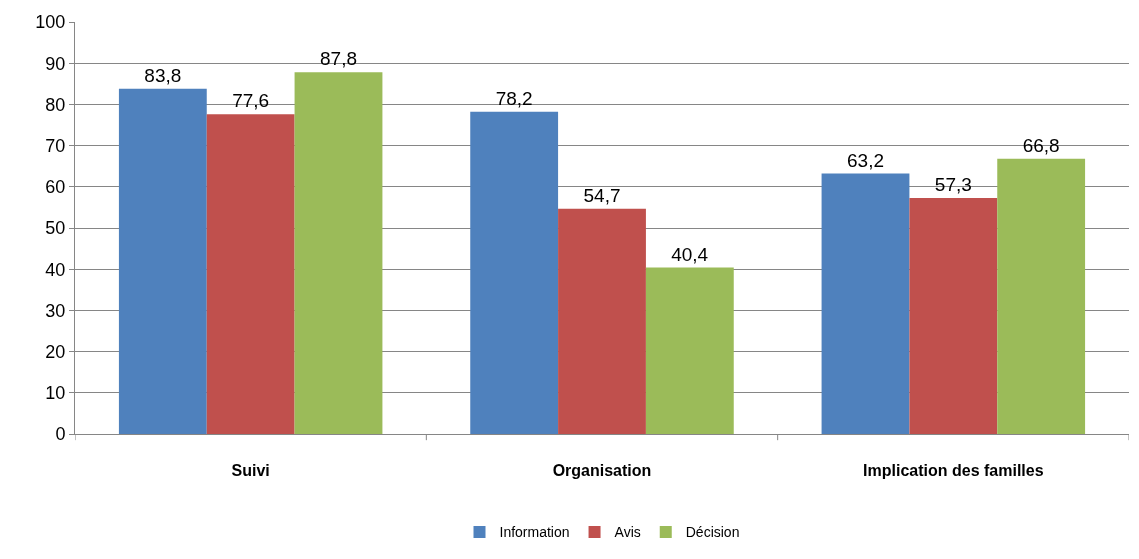  Describe the element at coordinates (953, 184) in the screenshot. I see `data-label: 57,3` at that location.